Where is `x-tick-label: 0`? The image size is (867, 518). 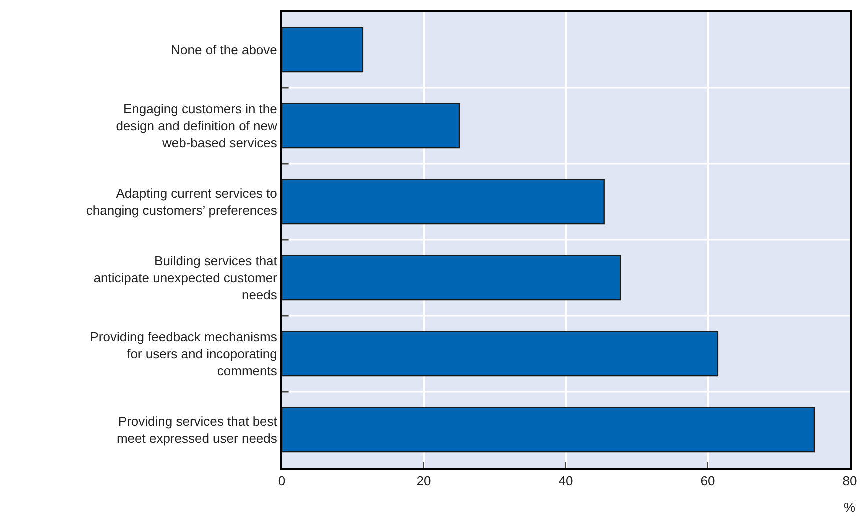
x-tick-label: 0 is located at coordinates (282, 481).